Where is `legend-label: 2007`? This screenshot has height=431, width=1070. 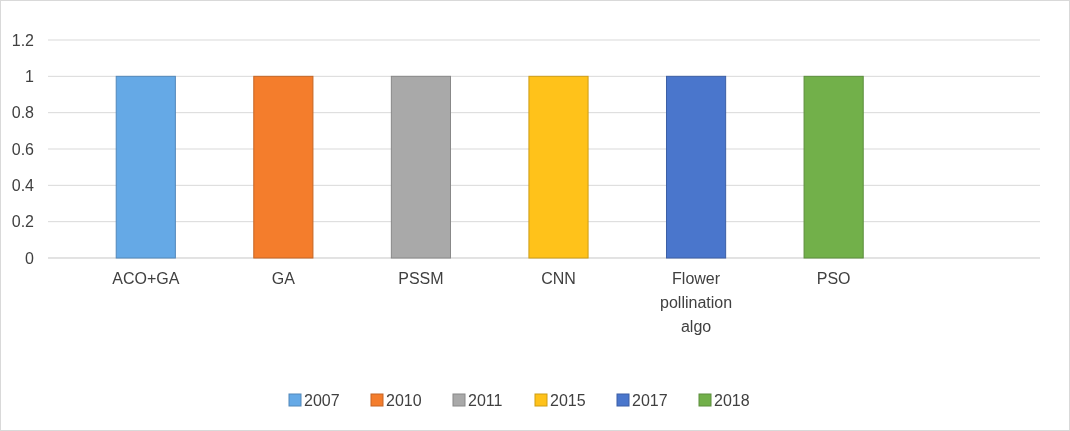
legend-label: 2007 is located at coordinates (322, 400).